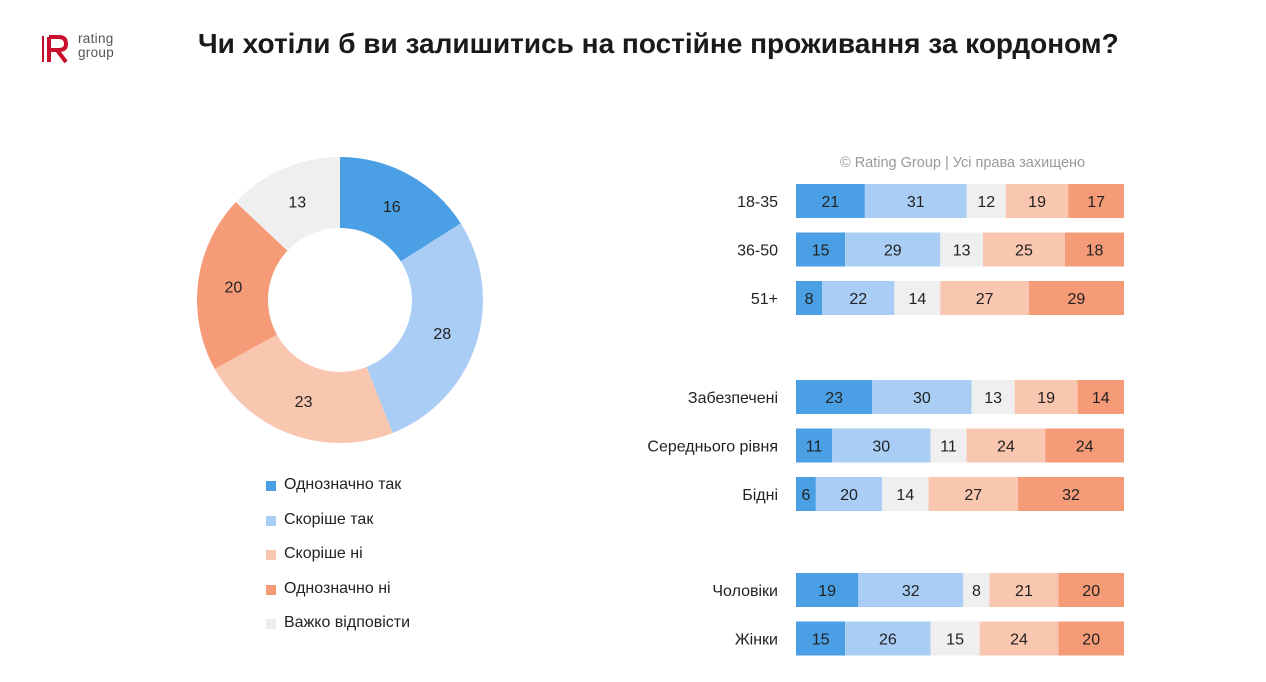  What do you see at coordinates (442, 334) in the screenshot?
I see `donut-slice-value: 28` at bounding box center [442, 334].